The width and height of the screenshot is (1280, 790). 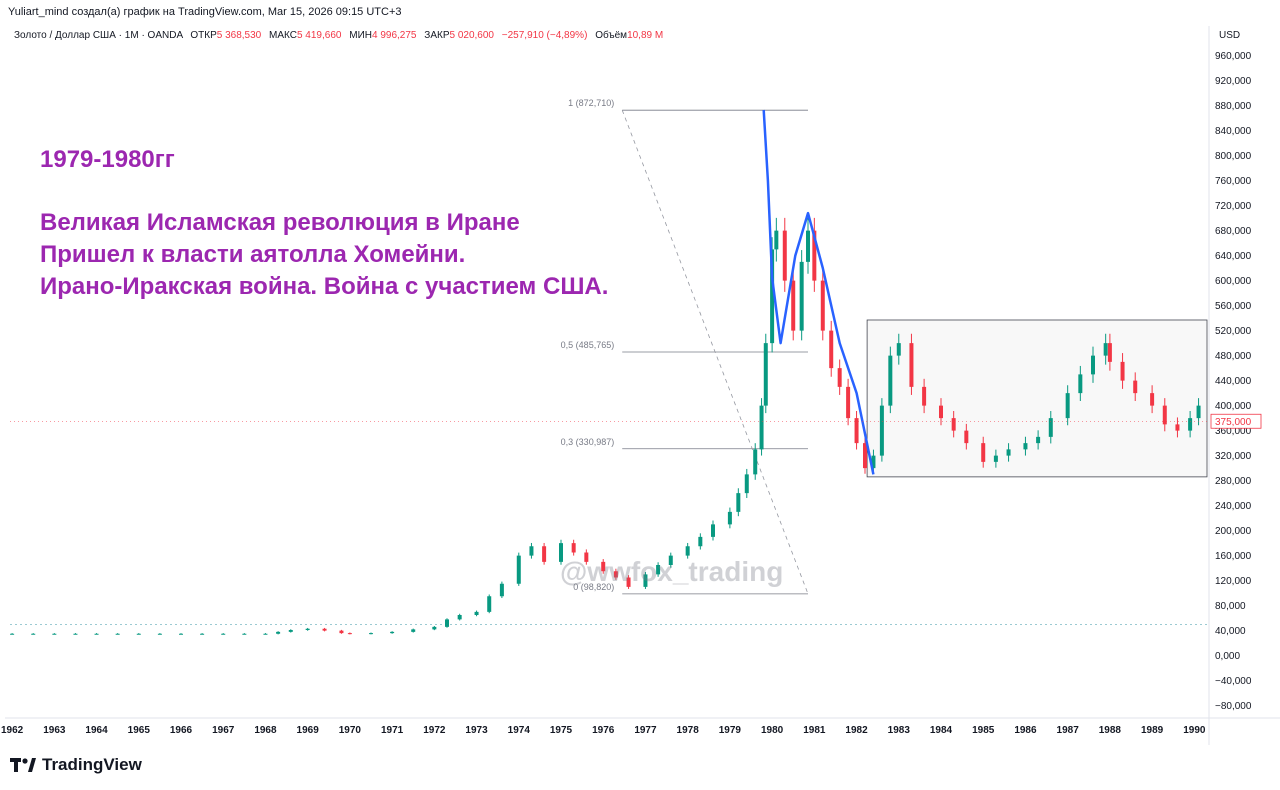 I want to click on range-box, so click(x=1037, y=398).